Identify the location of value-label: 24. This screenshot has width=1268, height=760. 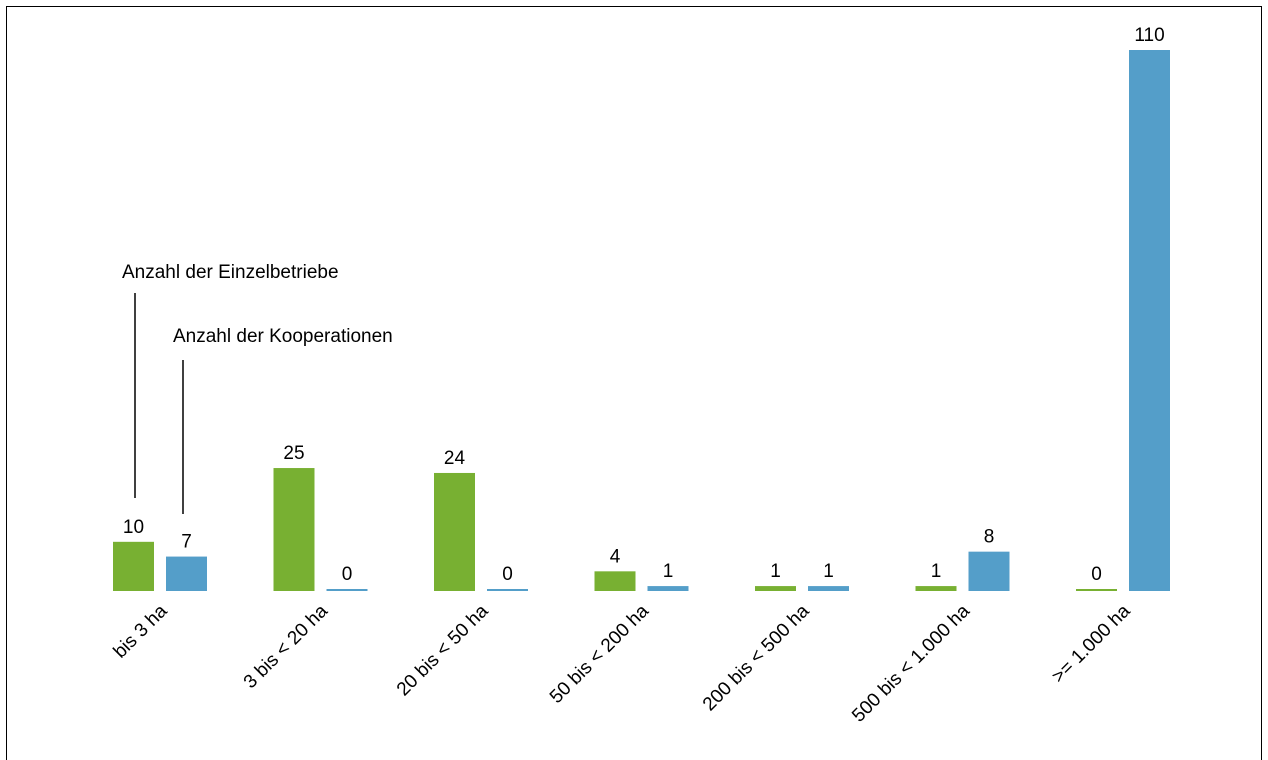
(455, 458).